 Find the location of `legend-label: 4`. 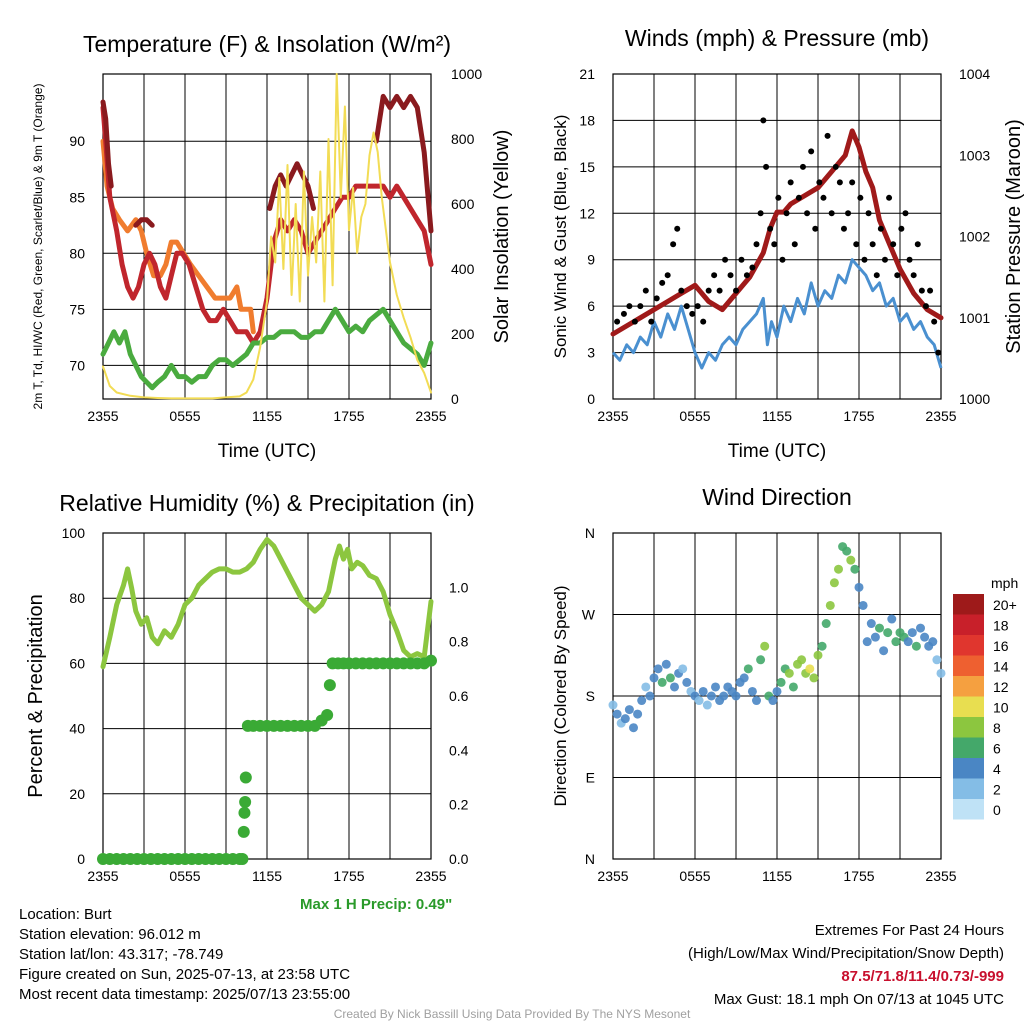

legend-label: 4 is located at coordinates (997, 769).